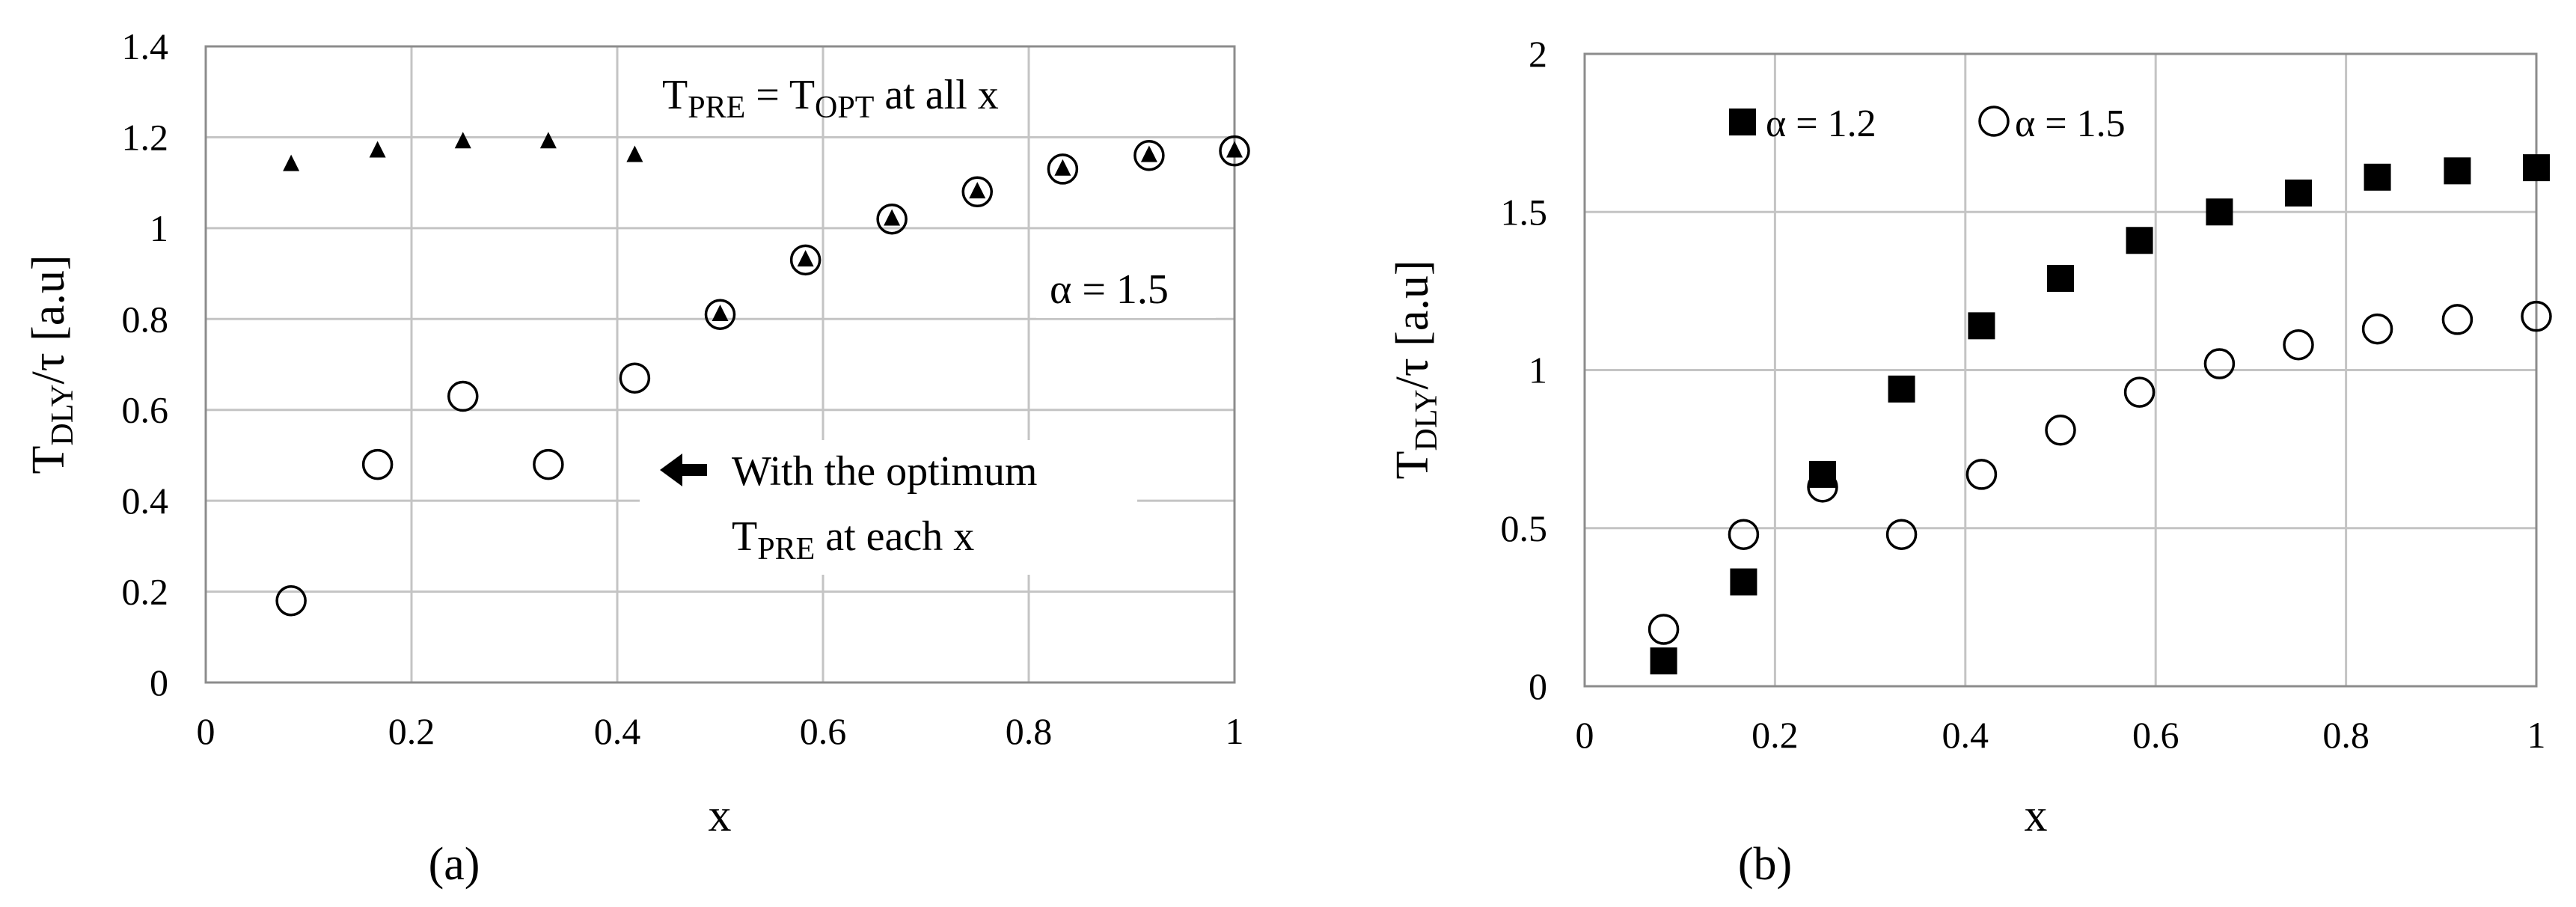  I want to click on x-tick-label-a: 0.2, so click(411, 731).